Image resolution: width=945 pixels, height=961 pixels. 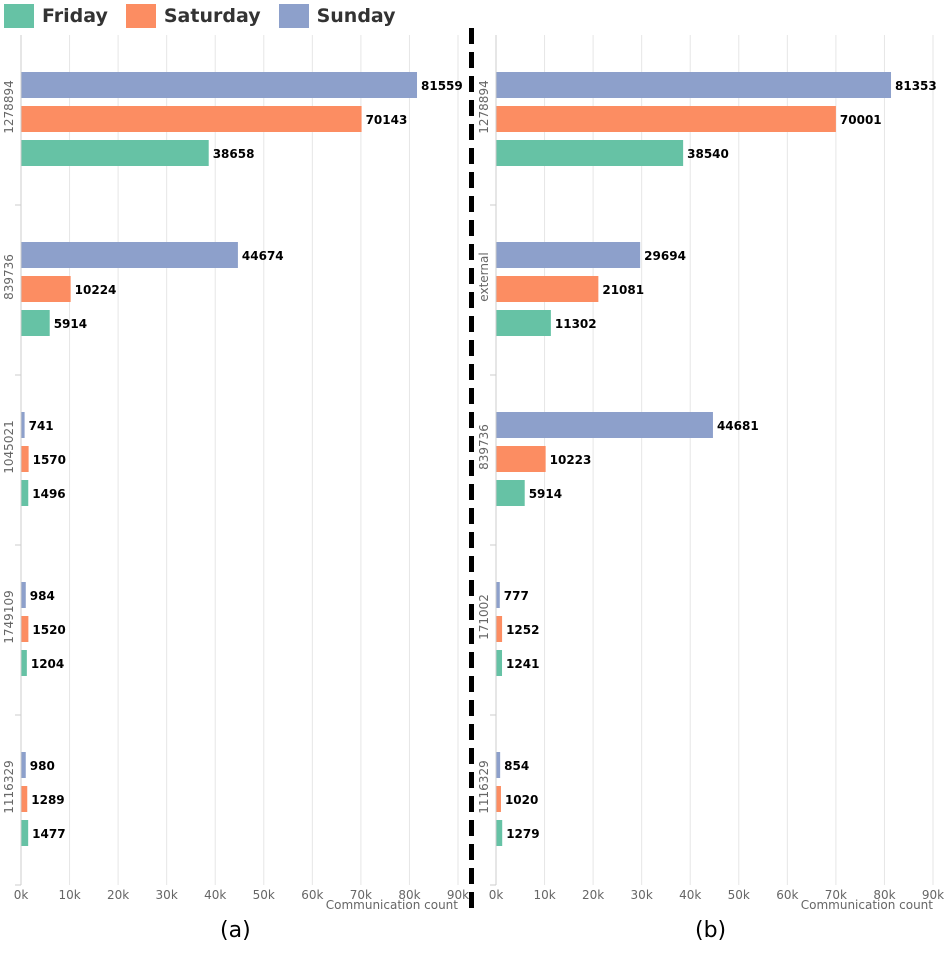 I want to click on data-label: 1496, so click(x=48, y=494).